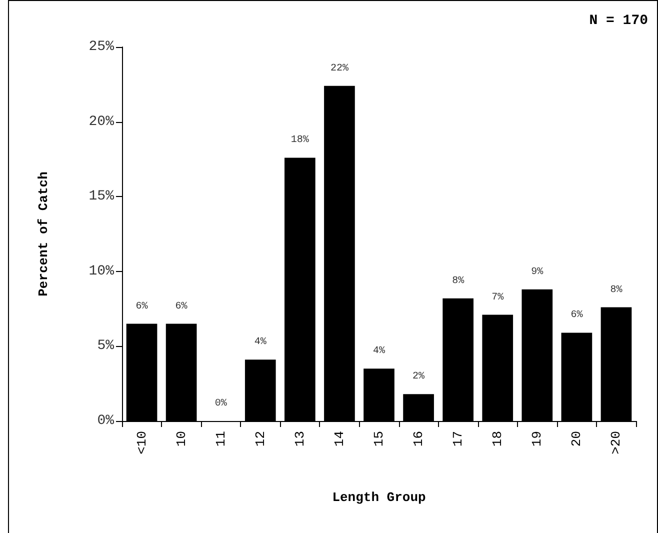 This screenshot has height=533, width=658. I want to click on x-tick-label: 19, so click(537, 439).